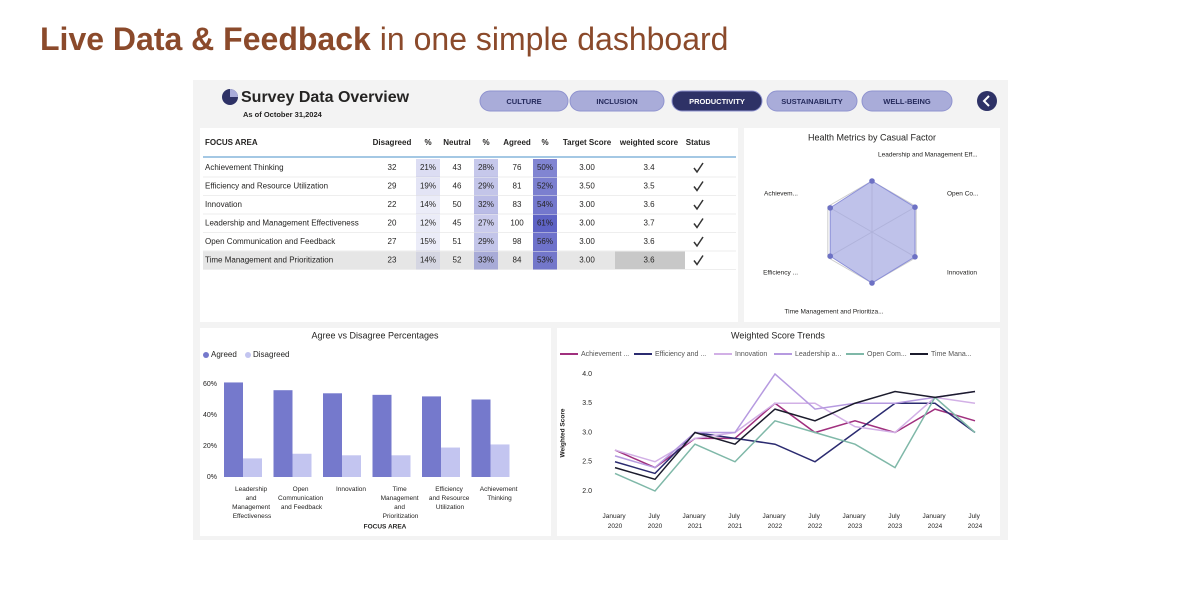 The image size is (1200, 600). What do you see at coordinates (392, 260) in the screenshot?
I see `table-cell: 23` at bounding box center [392, 260].